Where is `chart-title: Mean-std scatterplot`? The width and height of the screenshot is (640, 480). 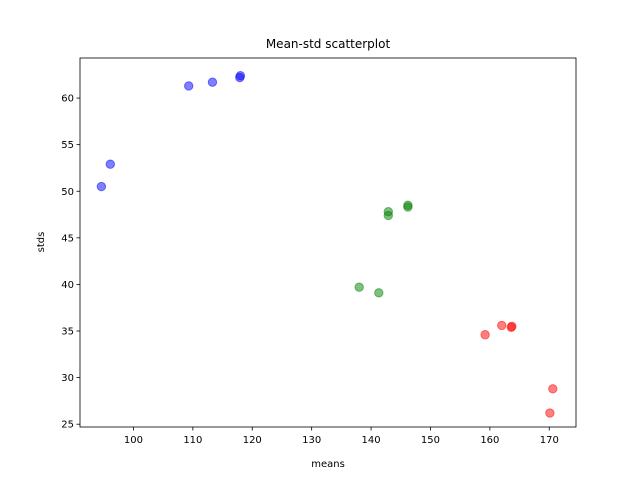 chart-title: Mean-std scatterplot is located at coordinates (328, 44).